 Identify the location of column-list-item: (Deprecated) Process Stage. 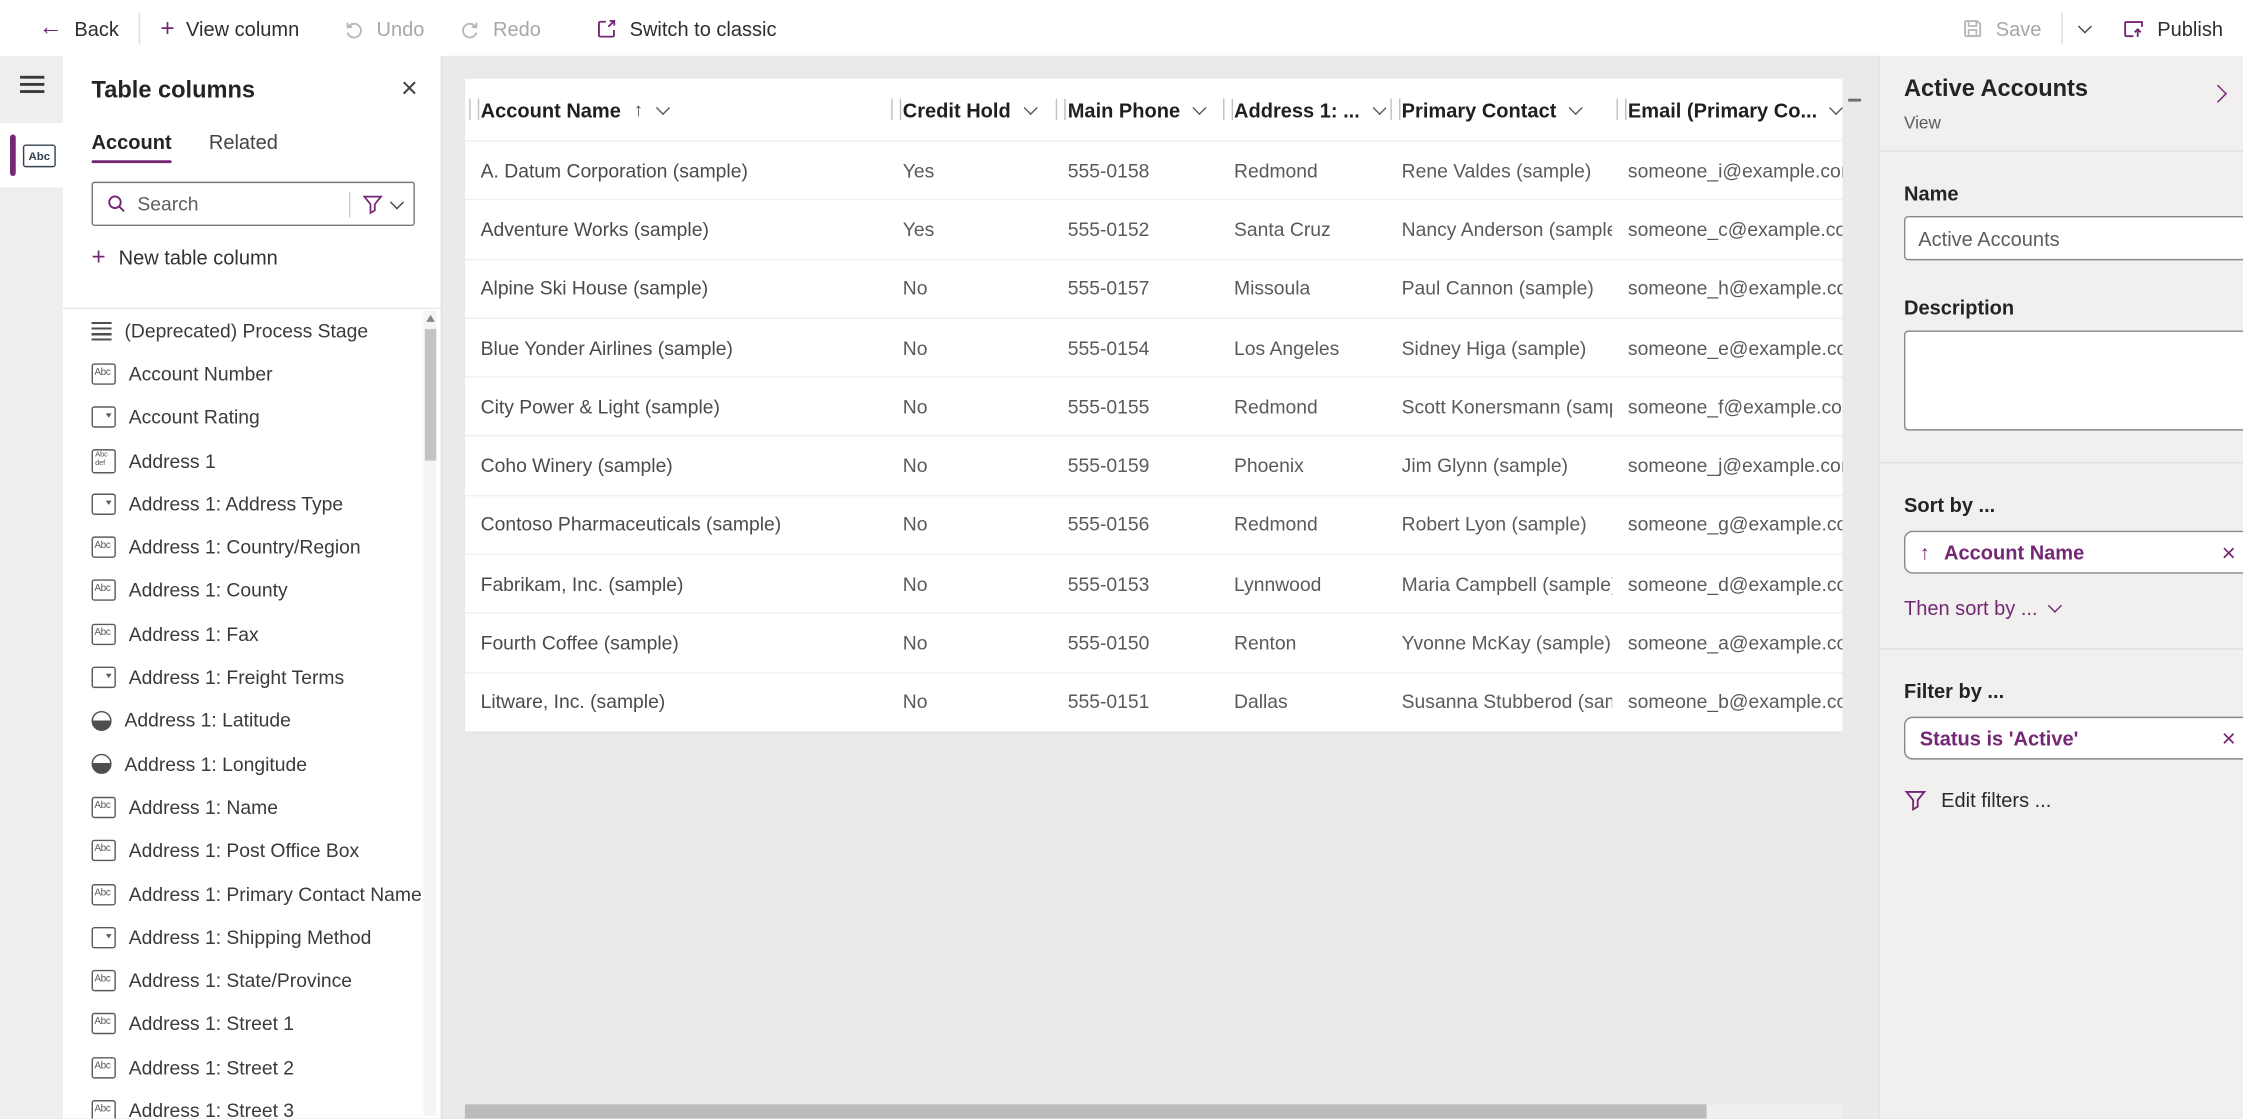
(252, 330).